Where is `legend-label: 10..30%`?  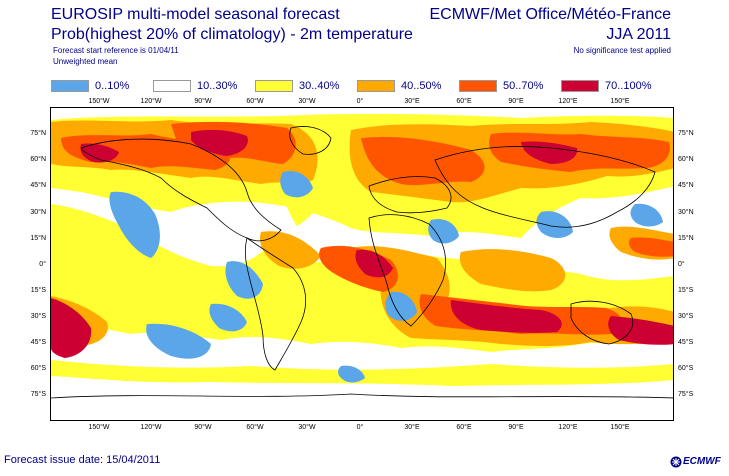 legend-label: 10..30% is located at coordinates (217, 86).